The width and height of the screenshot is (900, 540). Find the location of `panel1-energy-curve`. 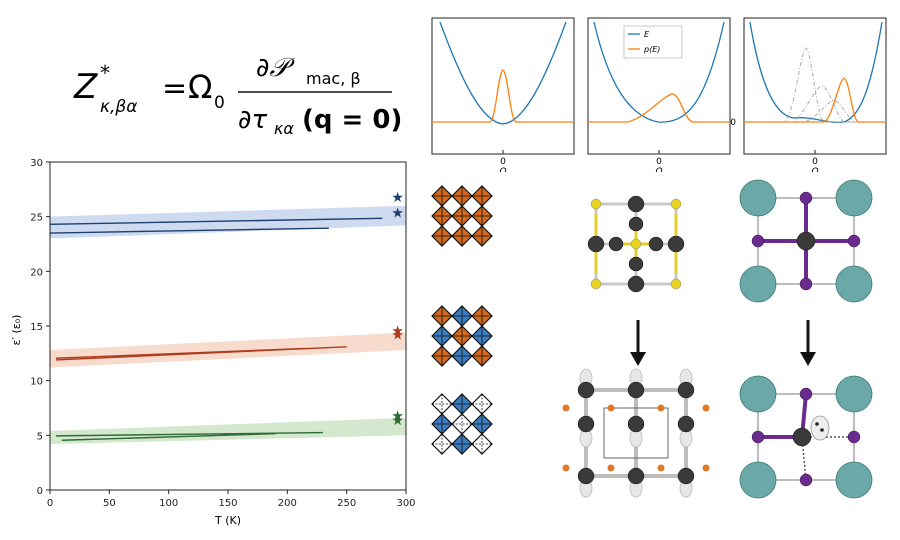

panel1-energy-curve is located at coordinates (503, 73).